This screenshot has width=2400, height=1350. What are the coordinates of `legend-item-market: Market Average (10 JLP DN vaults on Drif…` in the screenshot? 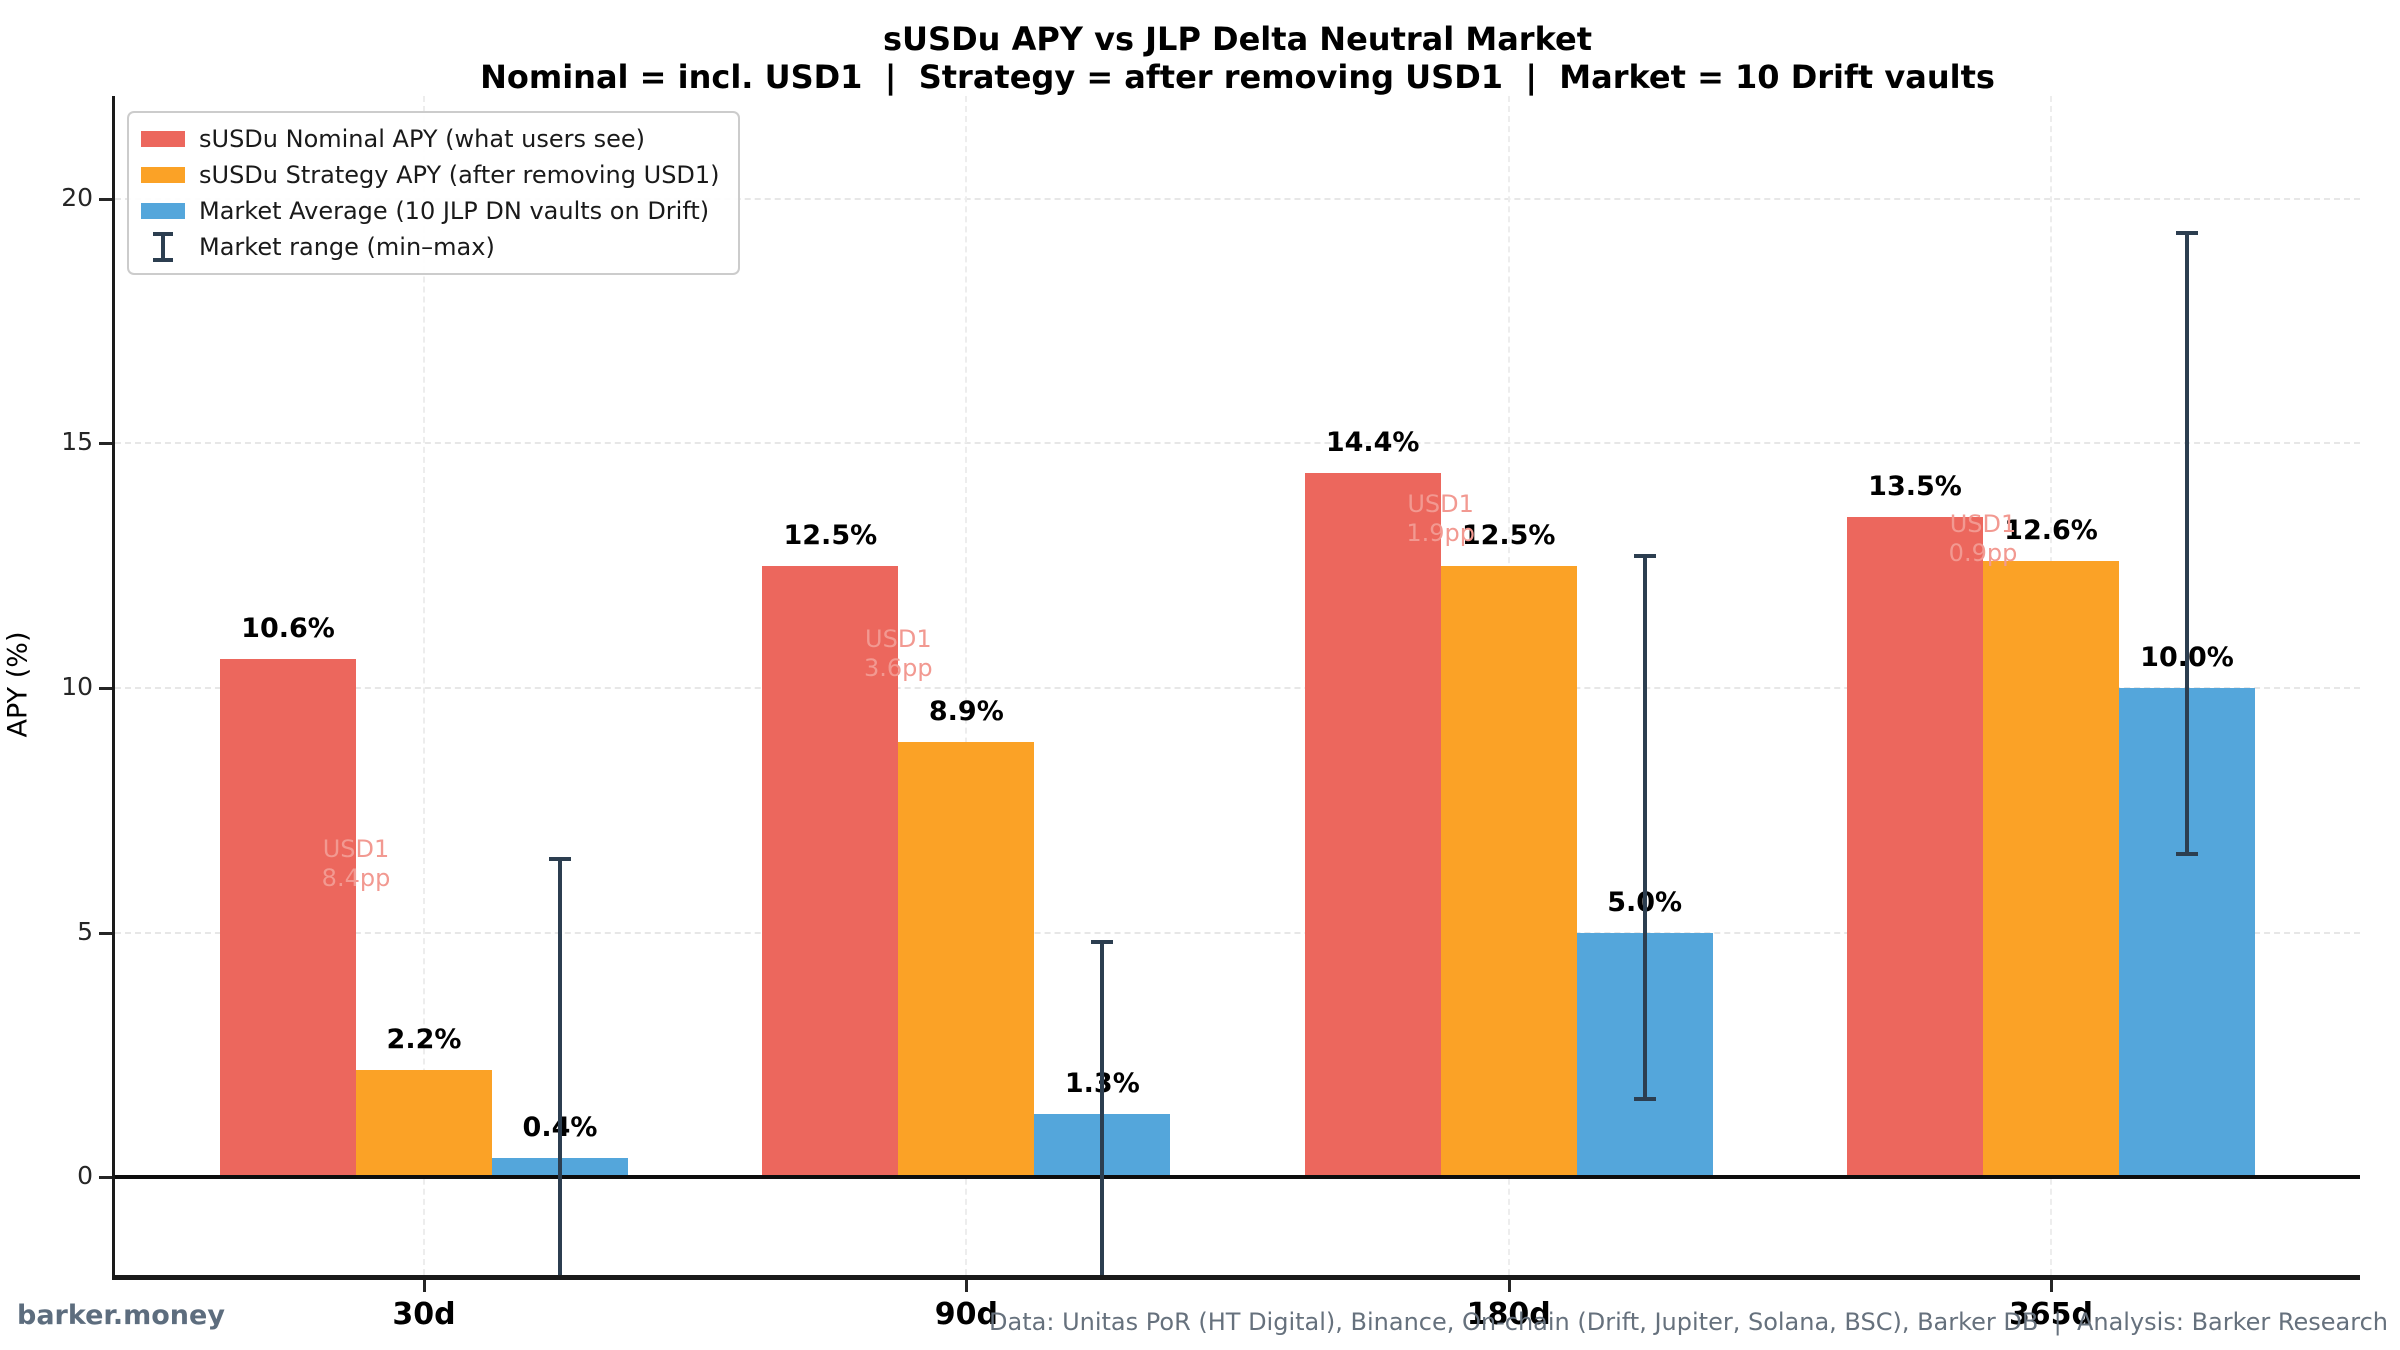 It's located at (430, 211).